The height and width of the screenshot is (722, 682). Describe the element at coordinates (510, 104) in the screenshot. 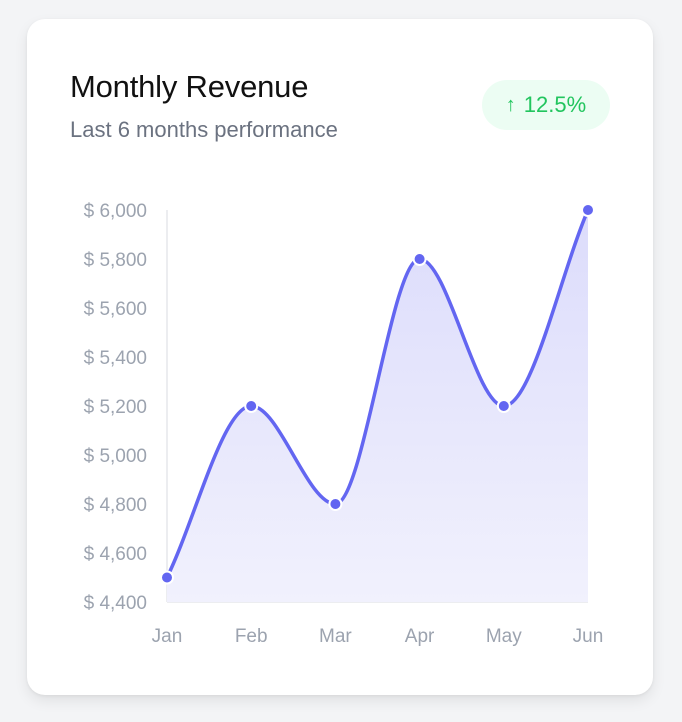

I see `arrow-up-icon: ↑` at that location.